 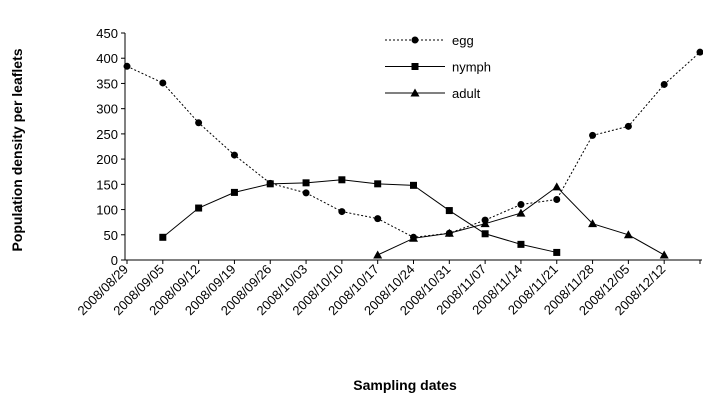 I want to click on y-tick-label: 150, so click(x=107, y=184).